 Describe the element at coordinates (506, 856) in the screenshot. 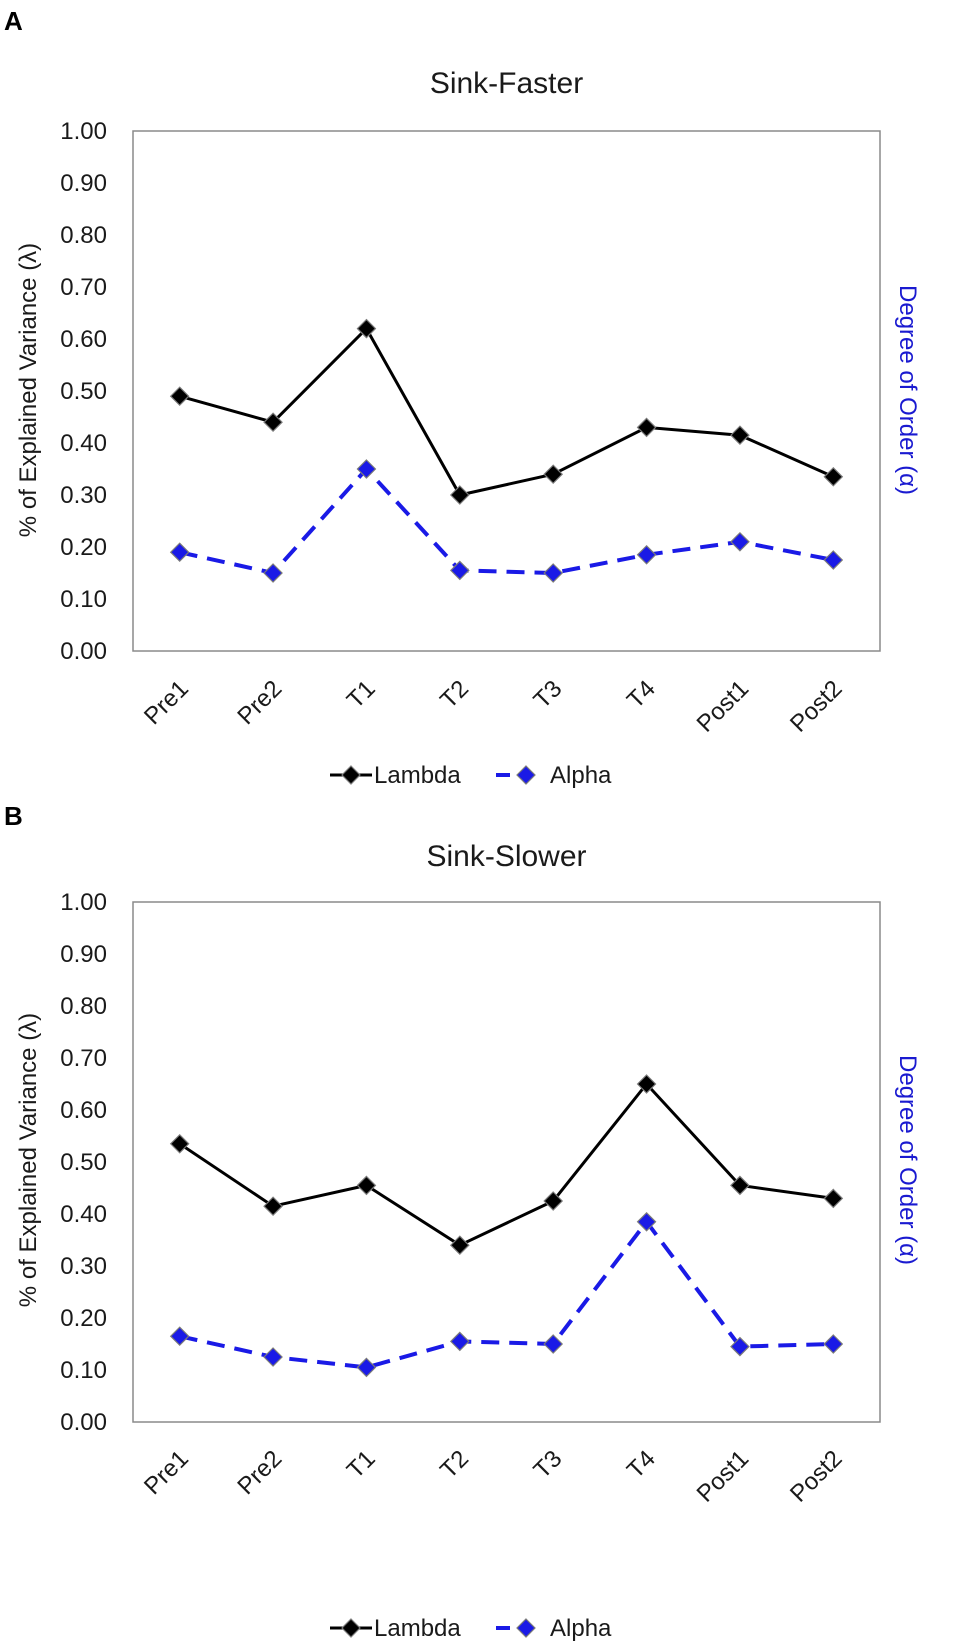

I see `chart-title: Sink-Slower` at that location.